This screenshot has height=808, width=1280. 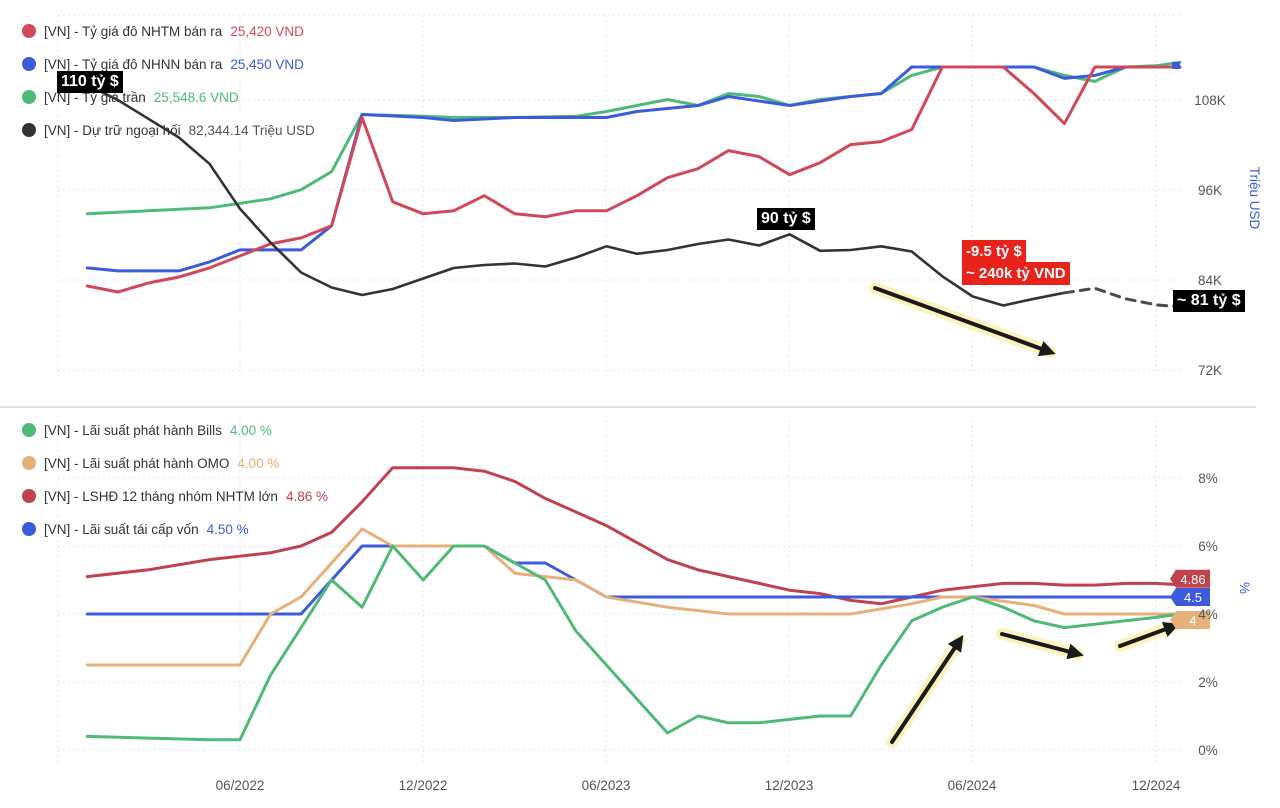 What do you see at coordinates (90, 82) in the screenshot?
I see `callout-110: 110 tỷ $` at bounding box center [90, 82].